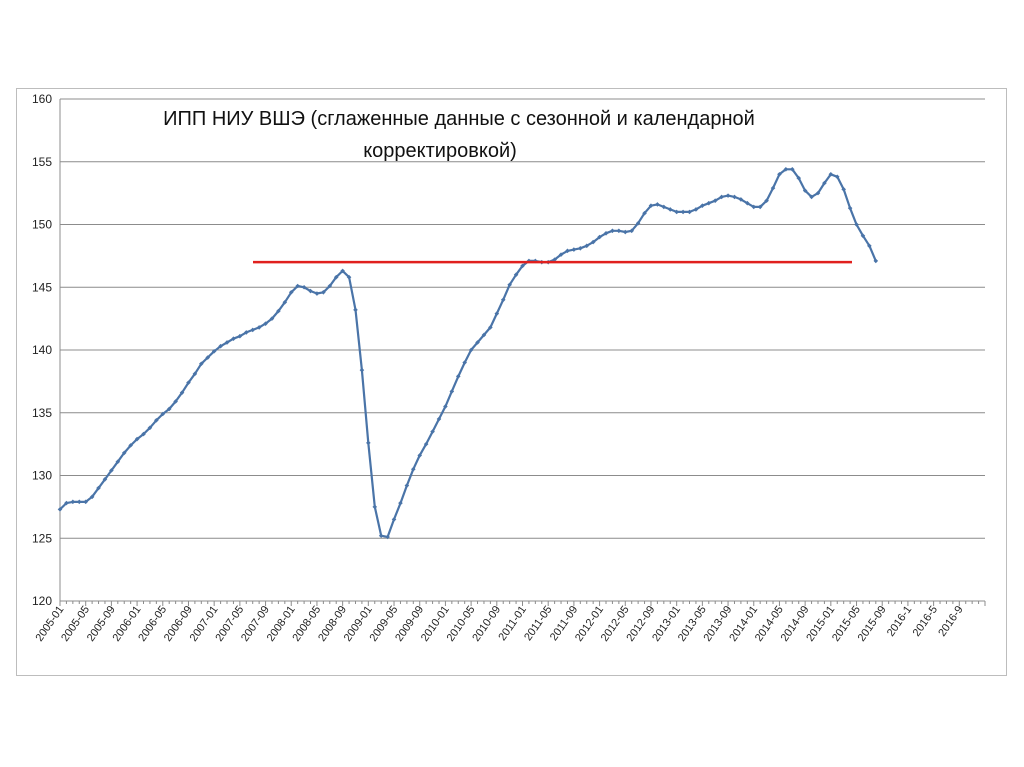 This screenshot has height=767, width=1024. Describe the element at coordinates (899, 621) in the screenshot. I see `x-tick-label: 2016-1` at that location.